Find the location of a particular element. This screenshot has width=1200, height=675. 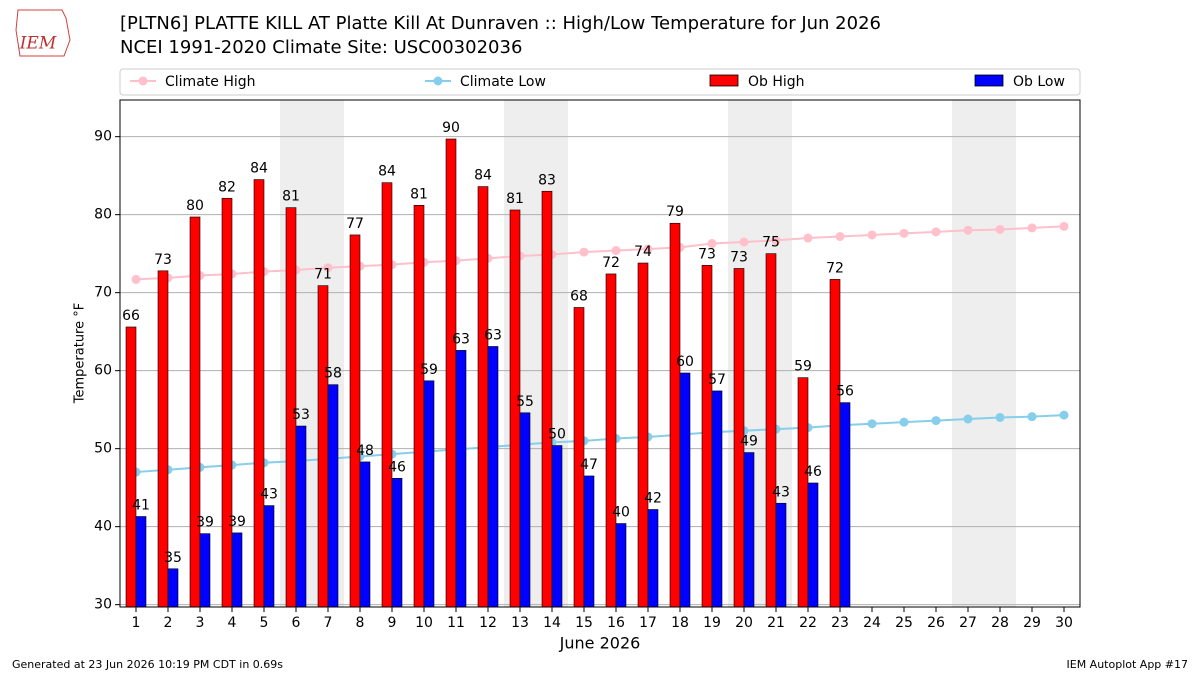

x-tick-label: 15 is located at coordinates (584, 623).